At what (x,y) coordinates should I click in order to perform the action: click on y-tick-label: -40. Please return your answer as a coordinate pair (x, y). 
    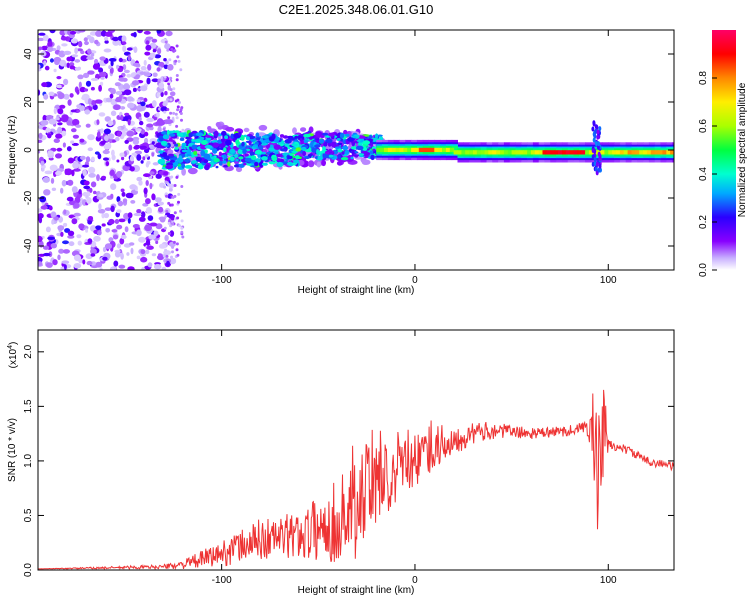
    Looking at the image, I should click on (28, 245).